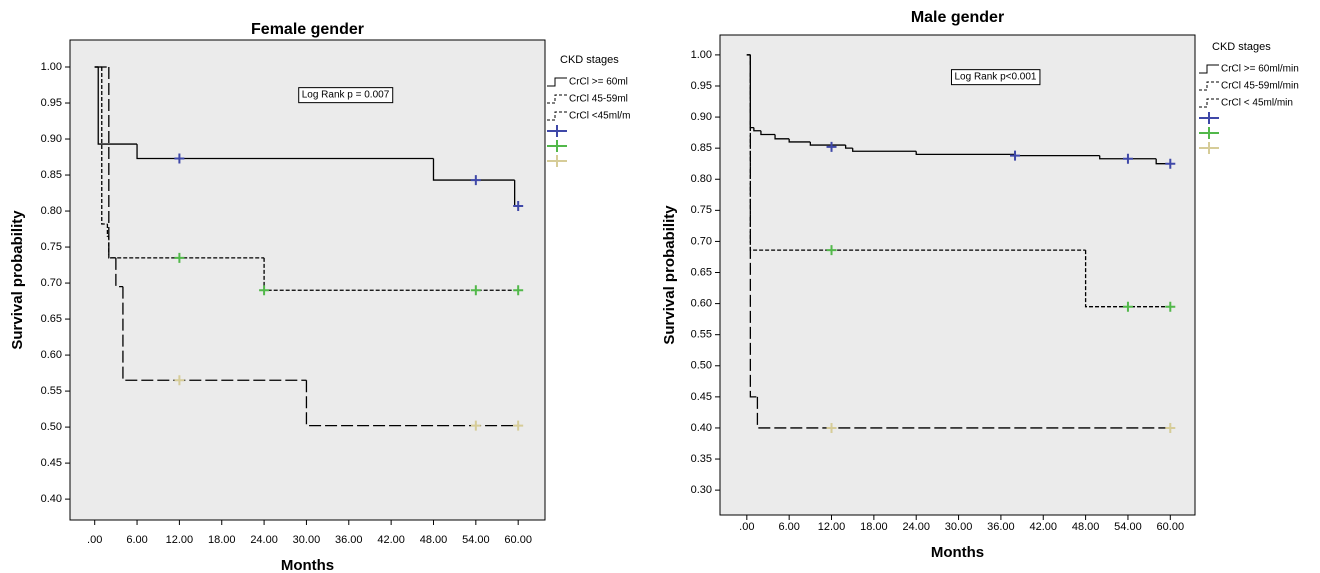  What do you see at coordinates (598, 99) in the screenshot?
I see `legend-label: CrCl 45-59ml` at bounding box center [598, 99].